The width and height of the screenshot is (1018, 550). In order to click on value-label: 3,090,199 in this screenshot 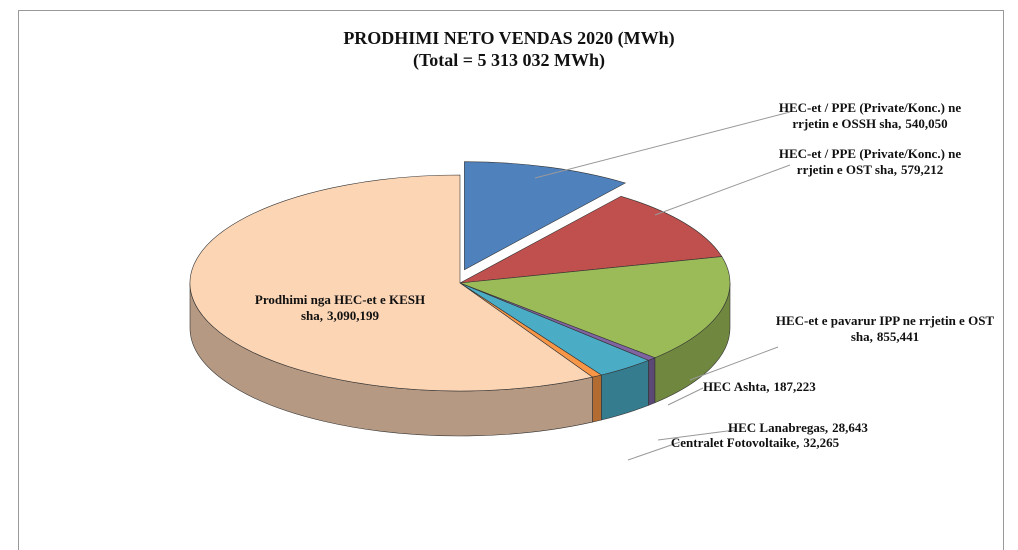, I will do `click(353, 315)`.